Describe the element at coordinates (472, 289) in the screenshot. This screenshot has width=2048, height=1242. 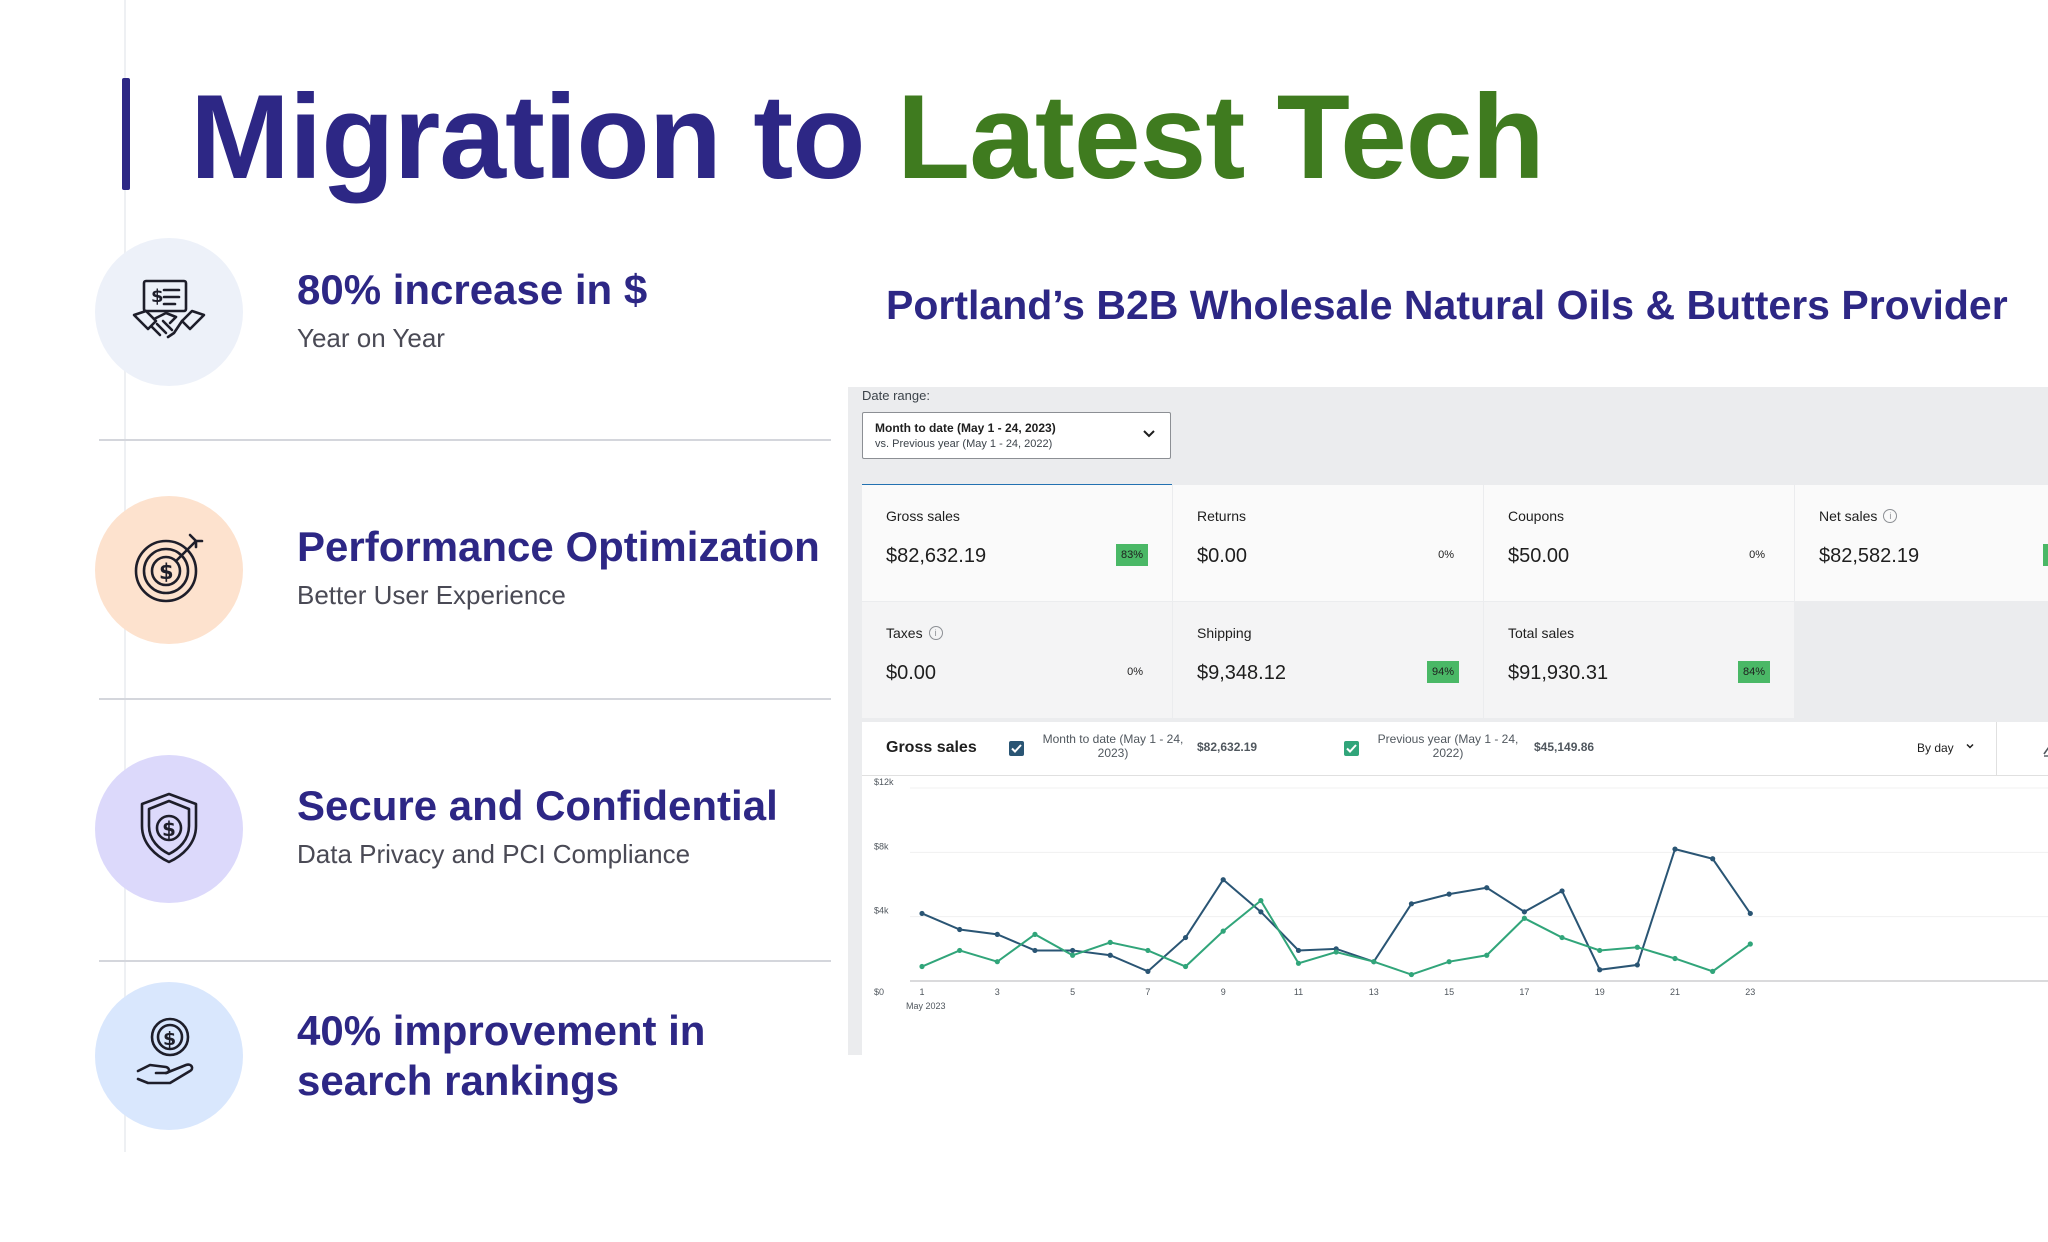
I see `feature-heading: 80% increase in $` at that location.